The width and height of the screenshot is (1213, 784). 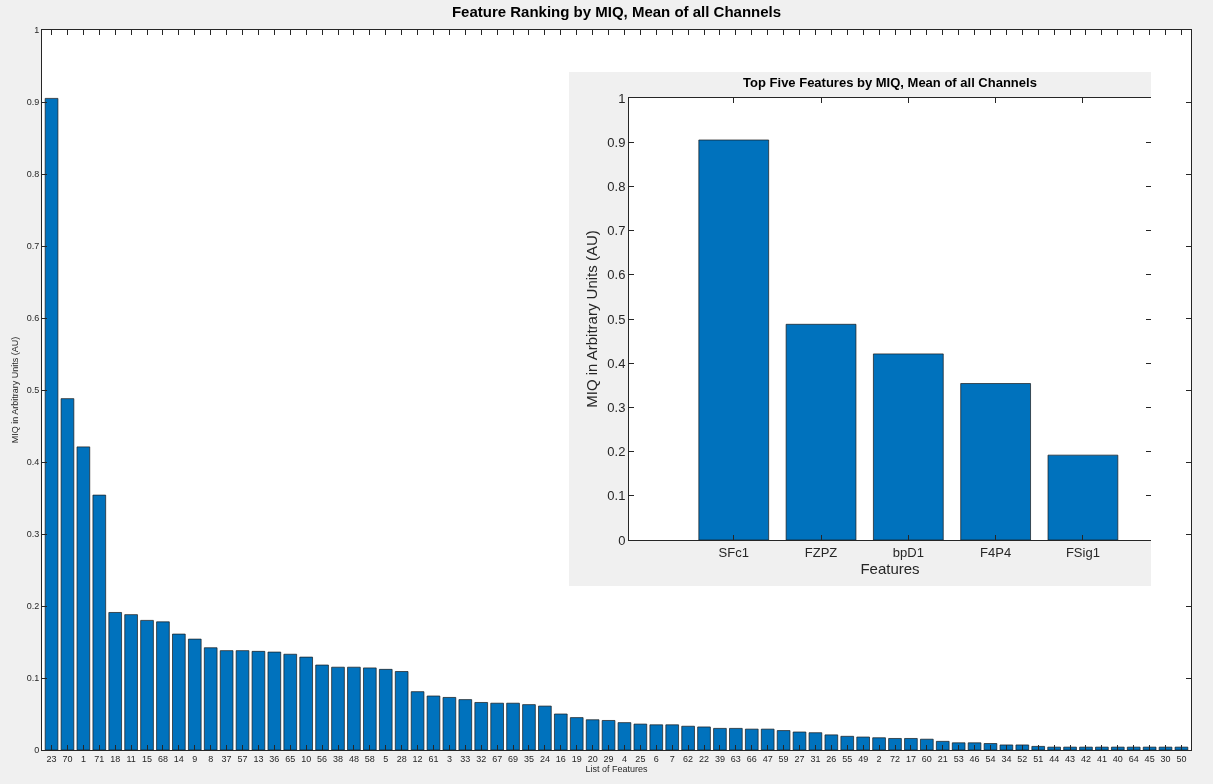 What do you see at coordinates (1085, 758) in the screenshot?
I see `x-tick-label: 42` at bounding box center [1085, 758].